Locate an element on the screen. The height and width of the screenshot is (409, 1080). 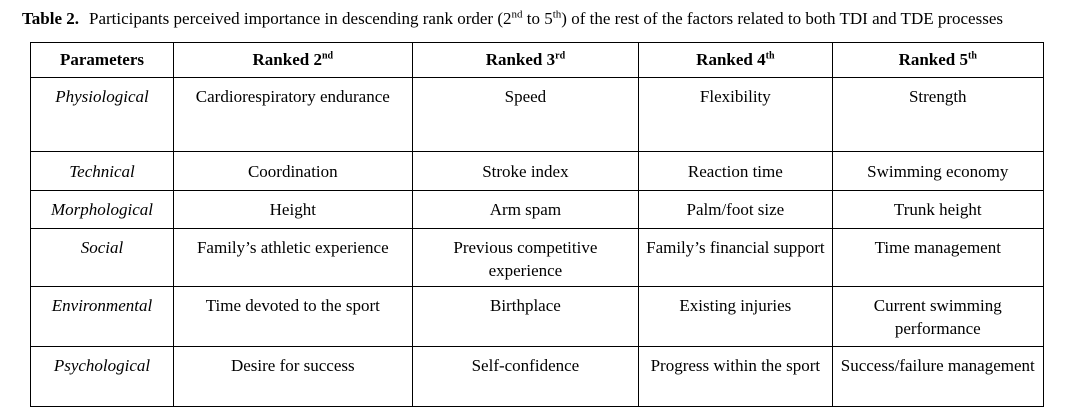
table-cell: Strength is located at coordinates (938, 114).